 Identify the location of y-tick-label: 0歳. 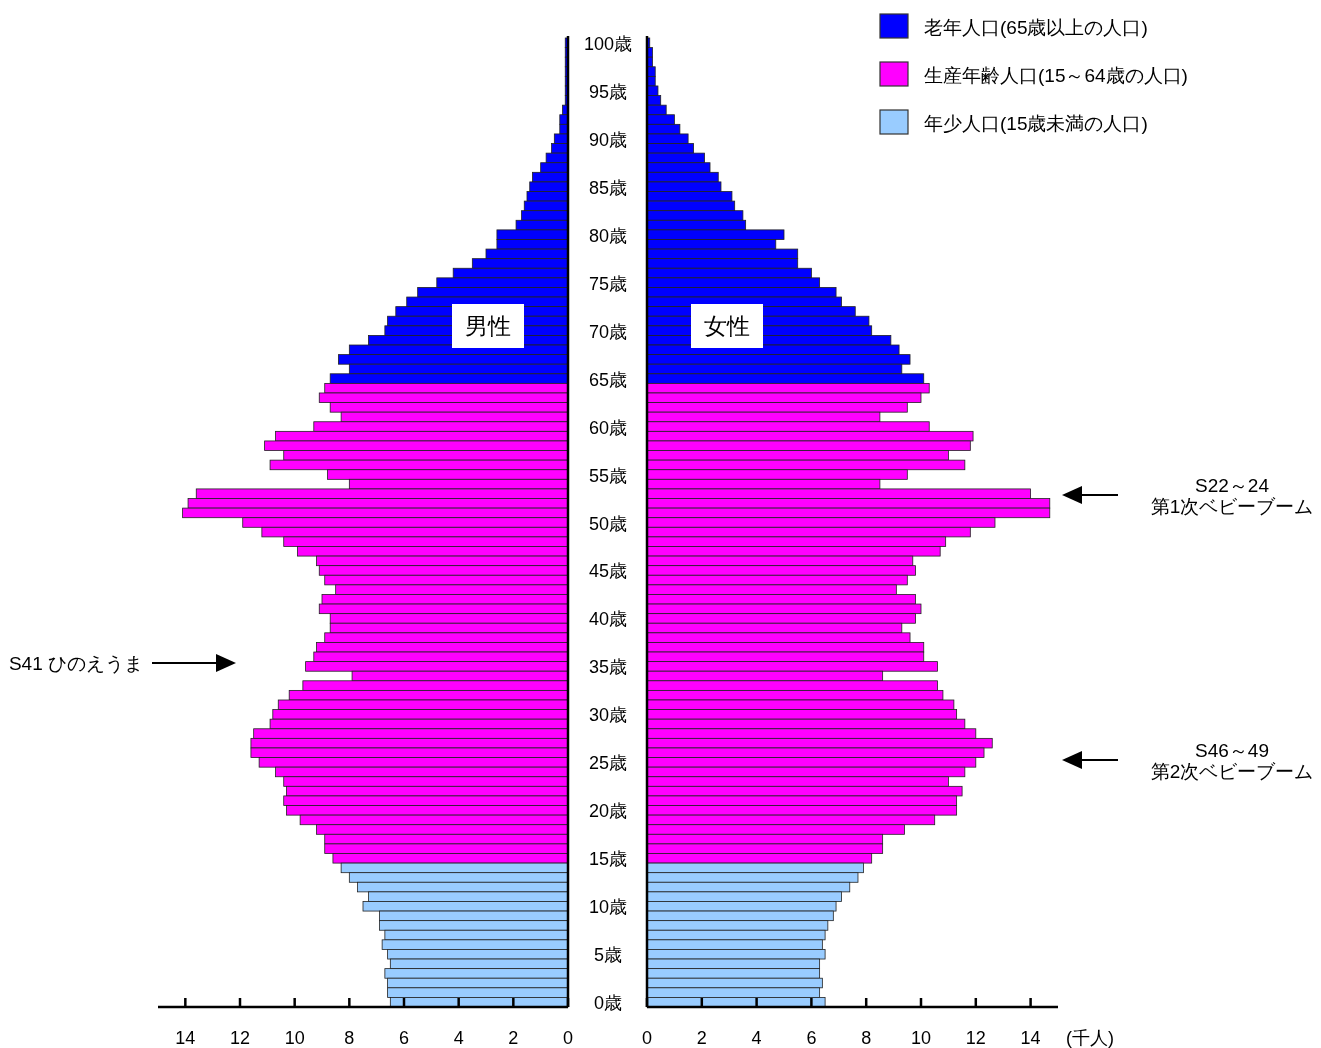
(608, 1003).